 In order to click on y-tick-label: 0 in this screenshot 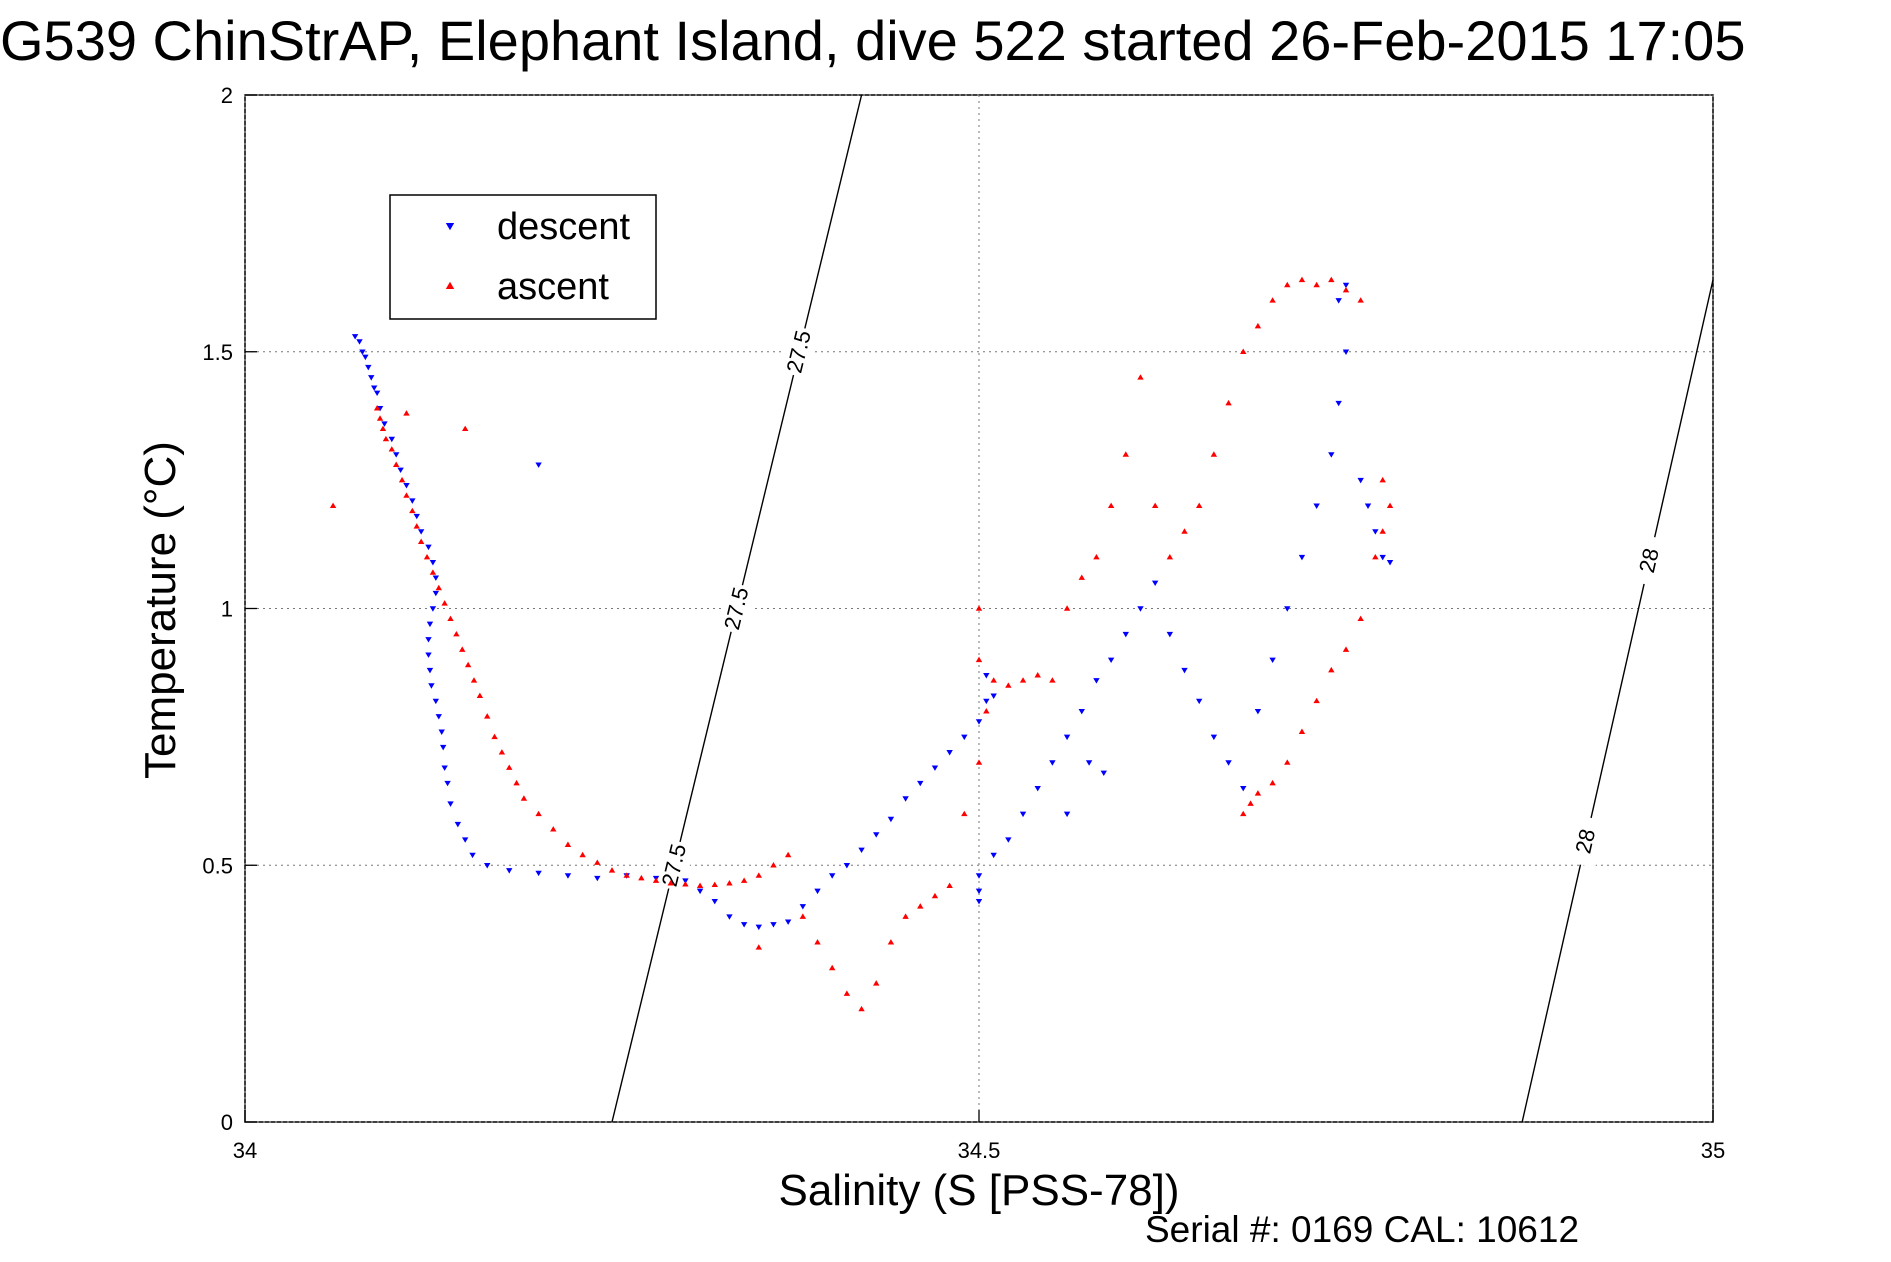, I will do `click(227, 1122)`.